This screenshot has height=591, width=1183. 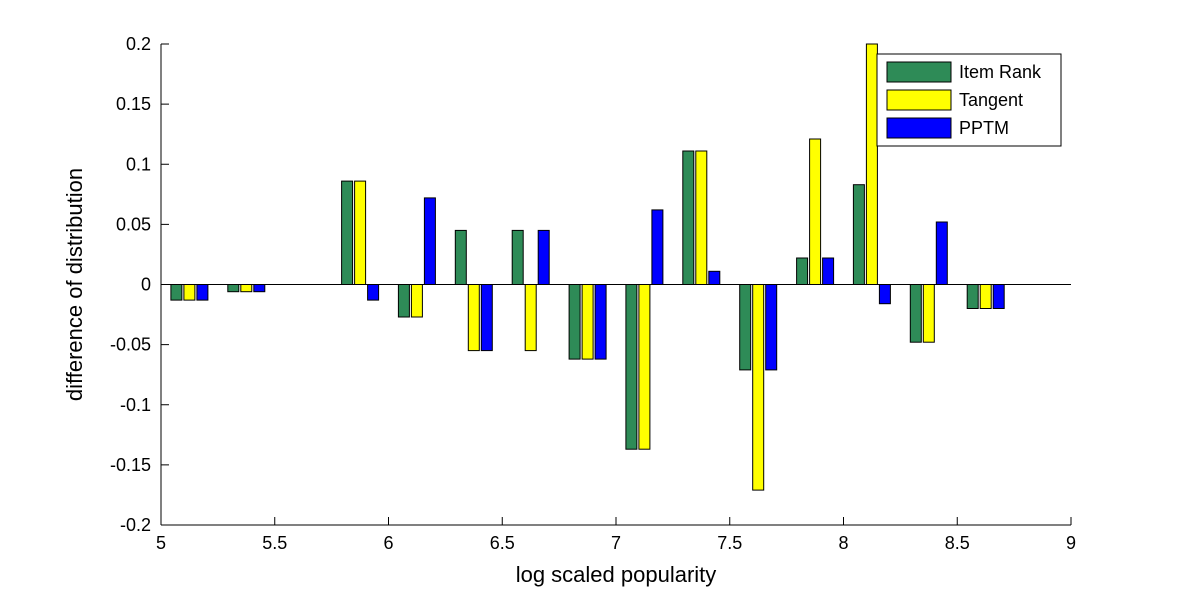 I want to click on legend-label-item-rank: Item Rank, so click(x=1000, y=72).